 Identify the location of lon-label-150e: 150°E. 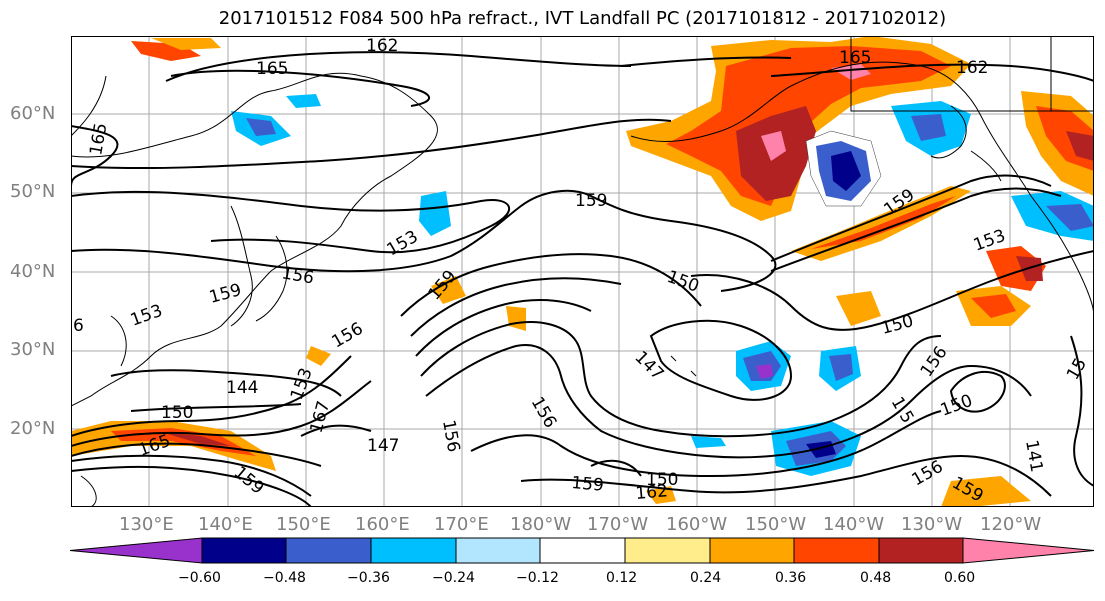
(303, 524).